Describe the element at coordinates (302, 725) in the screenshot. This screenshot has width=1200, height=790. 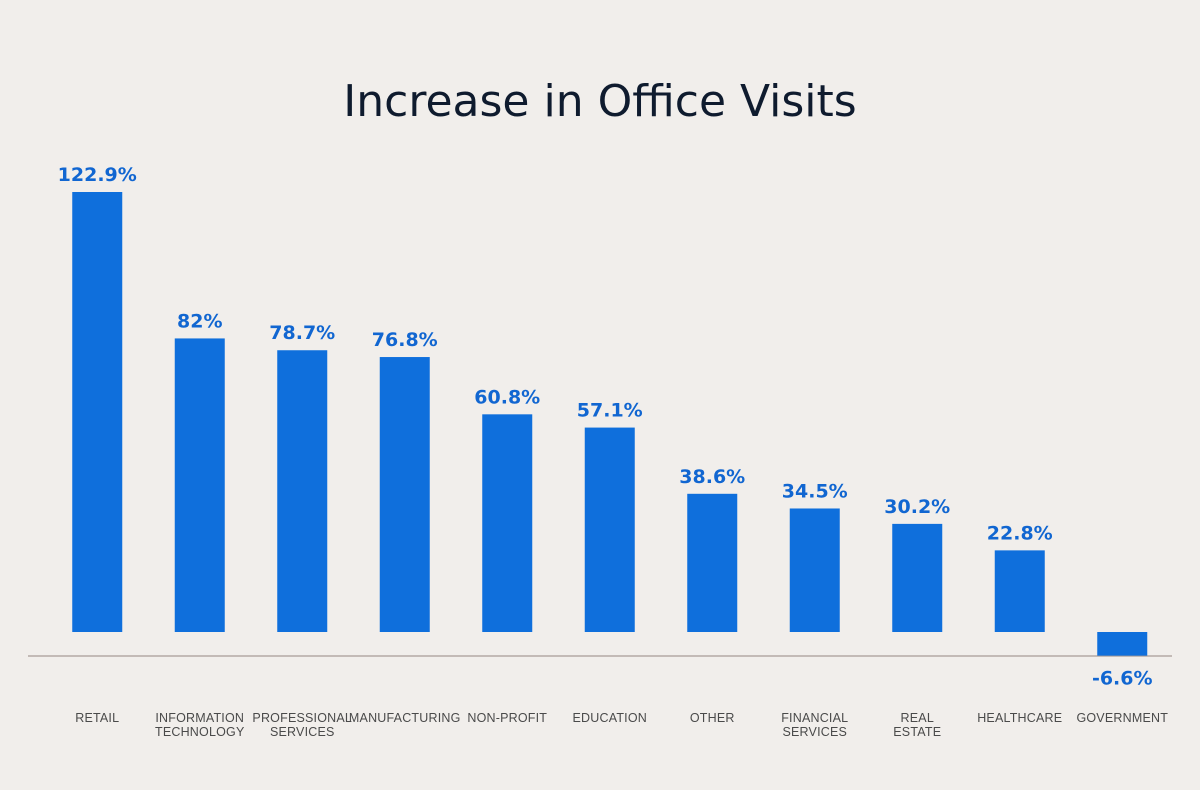
I see `category-label: PROFESSIONAL SERVICES` at that location.